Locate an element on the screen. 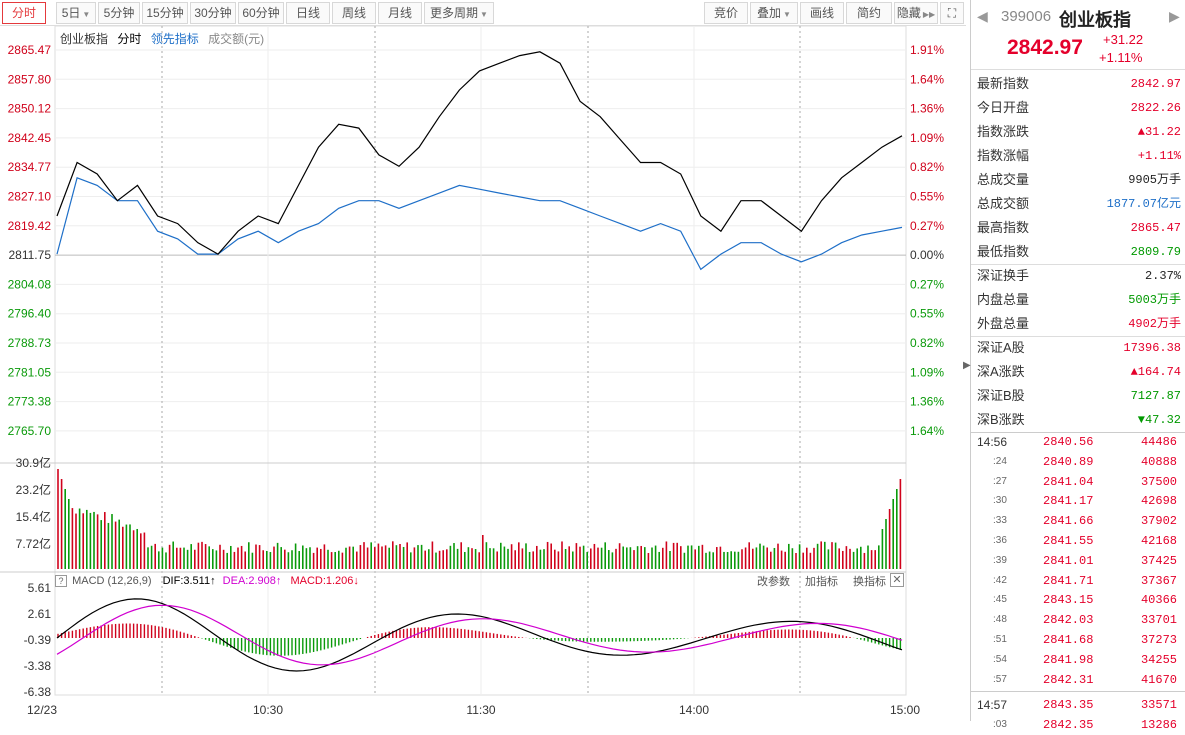 This screenshot has width=1185, height=735. prev-arrow-icon: ◀ is located at coordinates (982, 16).